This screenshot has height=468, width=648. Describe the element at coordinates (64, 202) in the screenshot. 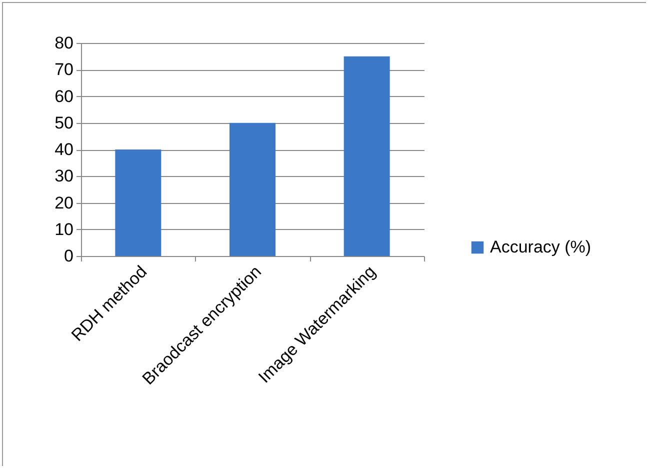

I see `y-tick-label: 20` at that location.